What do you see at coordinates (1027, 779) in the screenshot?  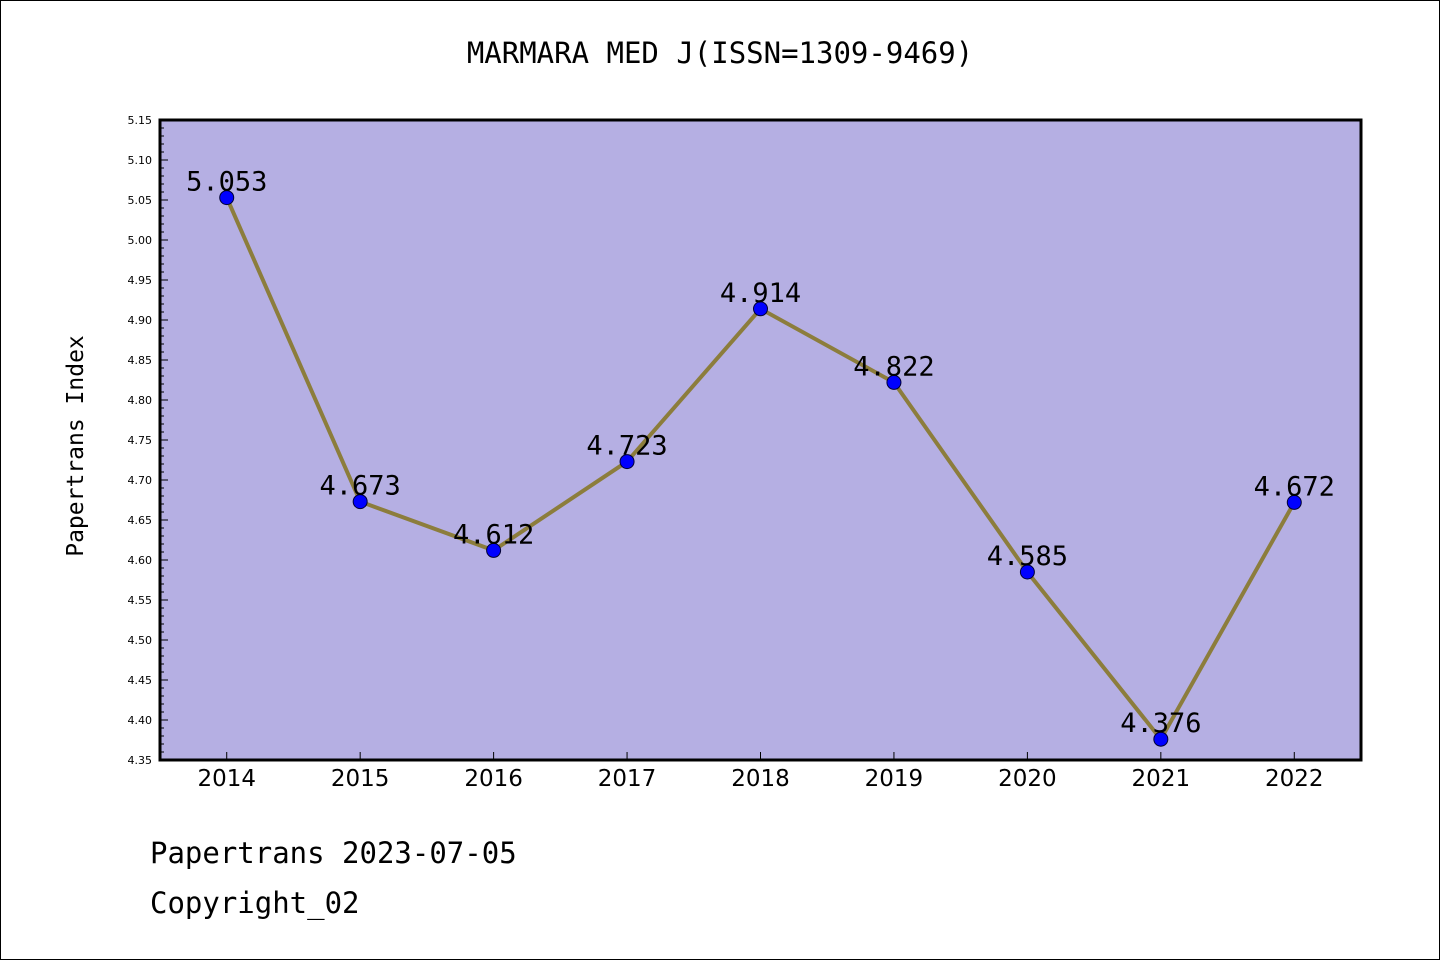 I see `x-tick-label: 2020` at bounding box center [1027, 779].